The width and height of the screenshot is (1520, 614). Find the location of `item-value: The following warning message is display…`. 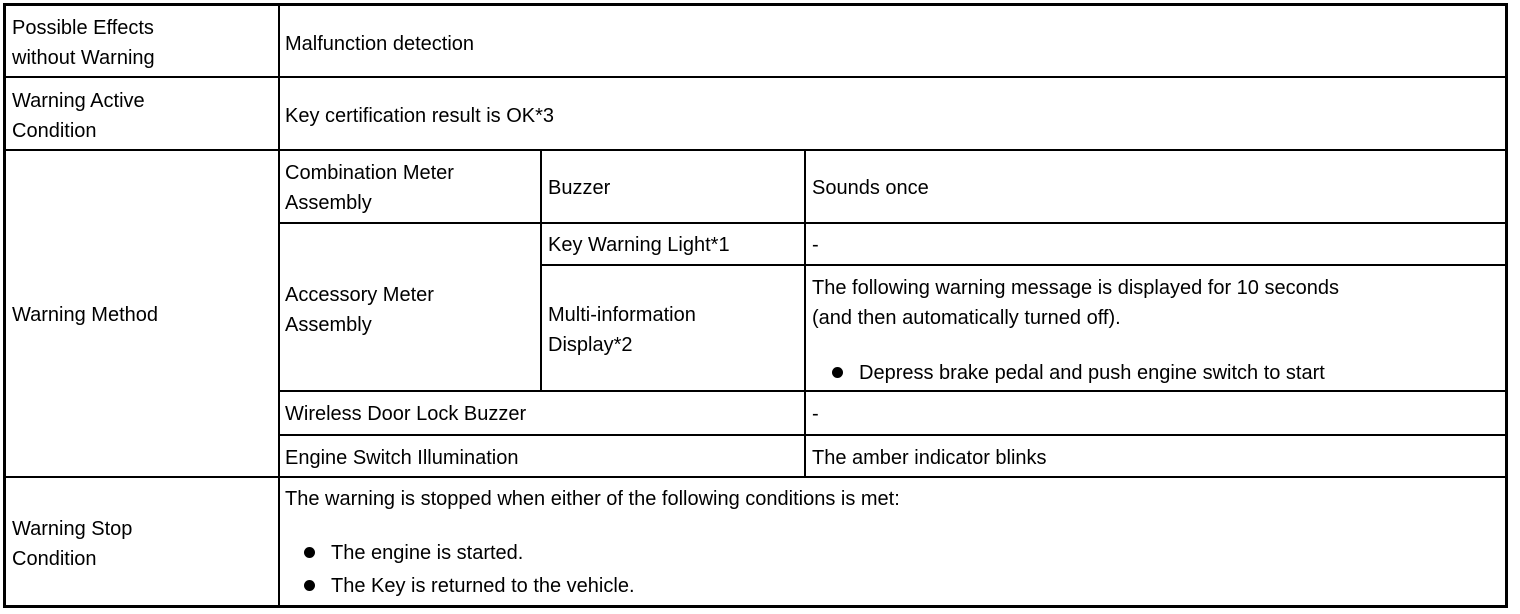

item-value: The following warning message is display… is located at coordinates (1075, 288).